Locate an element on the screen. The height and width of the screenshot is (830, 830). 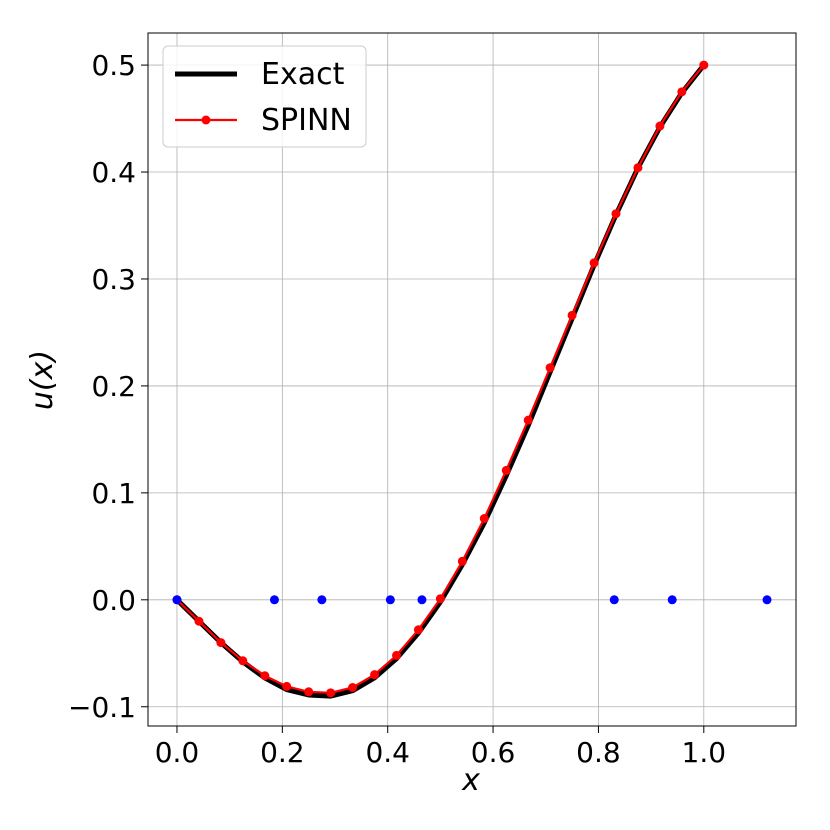
legend-box is located at coordinates (264, 96).